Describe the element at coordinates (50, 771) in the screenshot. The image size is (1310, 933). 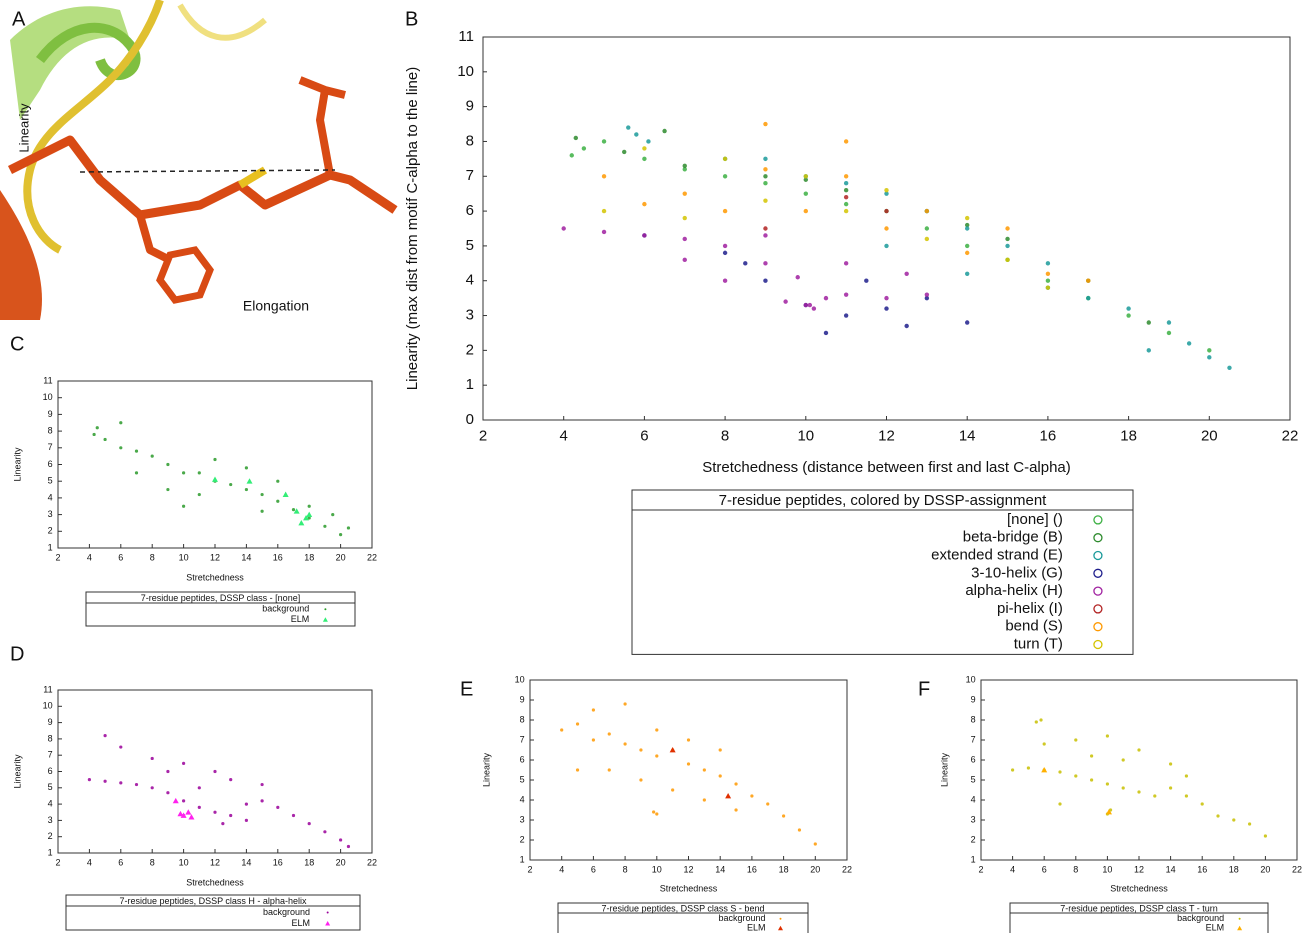
I see `y-tick-label: 6` at that location.